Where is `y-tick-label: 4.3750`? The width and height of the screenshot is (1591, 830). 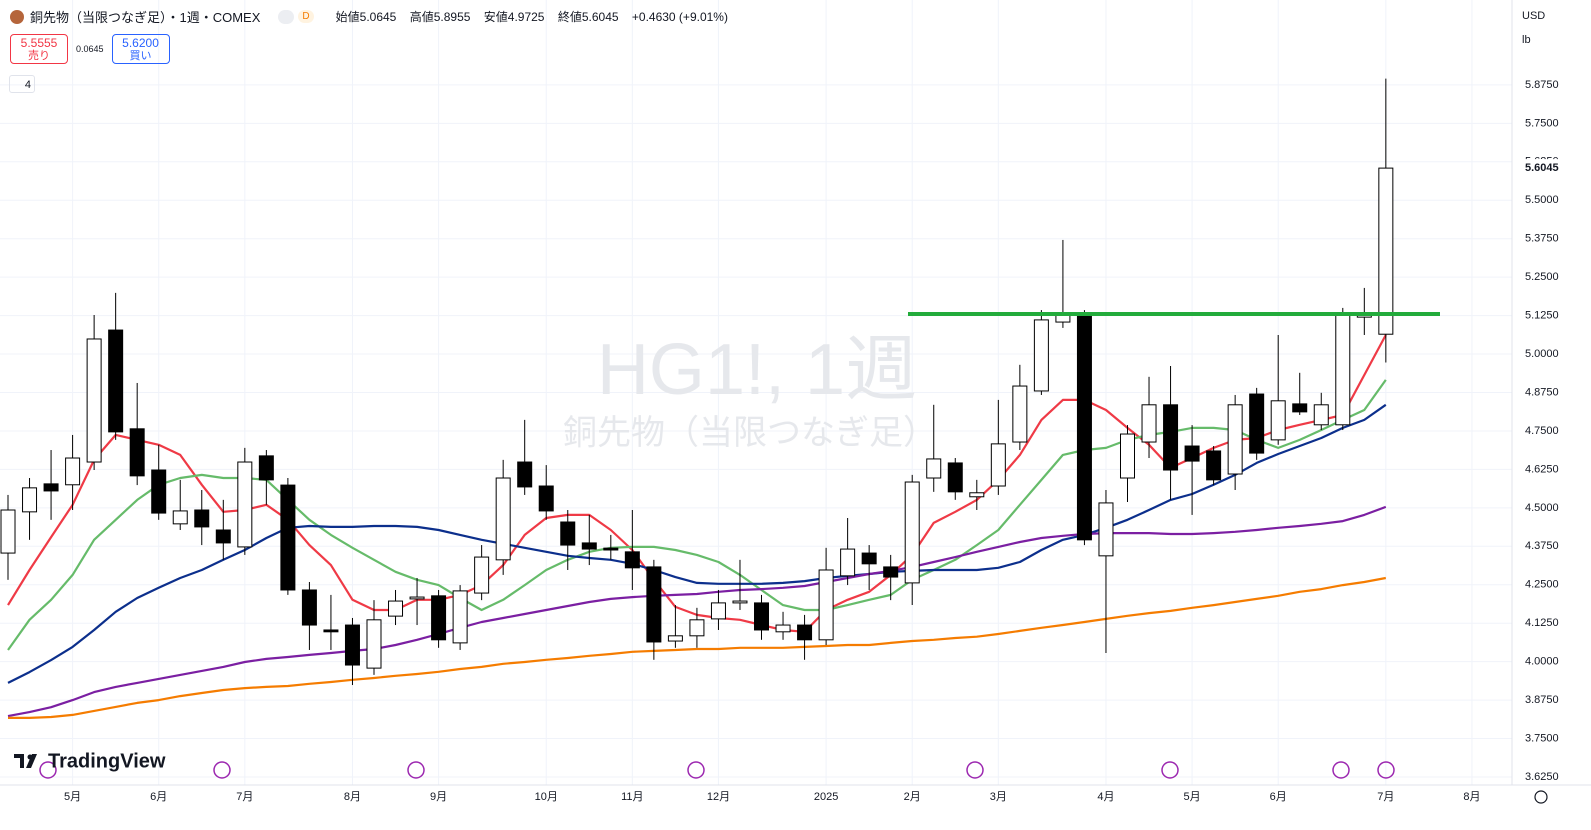 y-tick-label: 4.3750 is located at coordinates (1542, 546).